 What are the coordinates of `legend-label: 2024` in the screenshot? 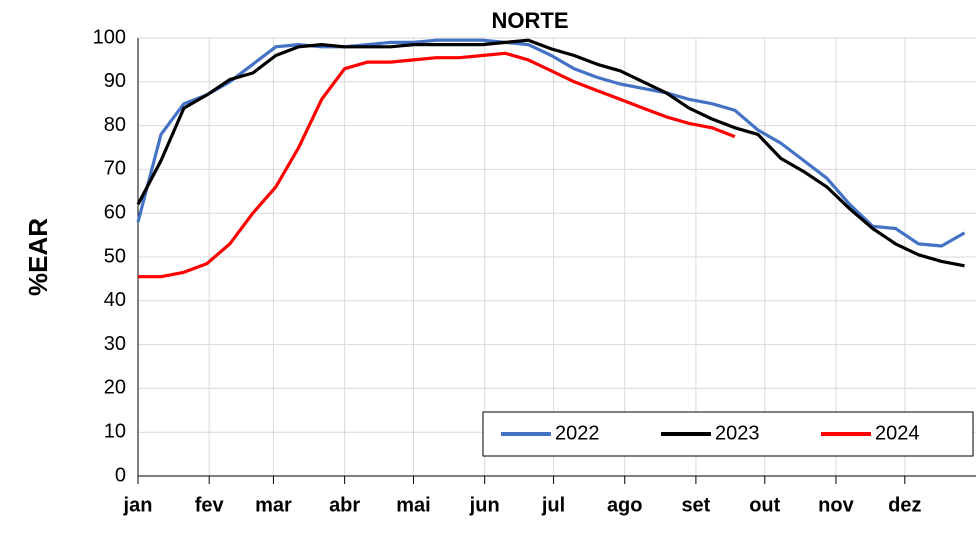 It's located at (897, 433).